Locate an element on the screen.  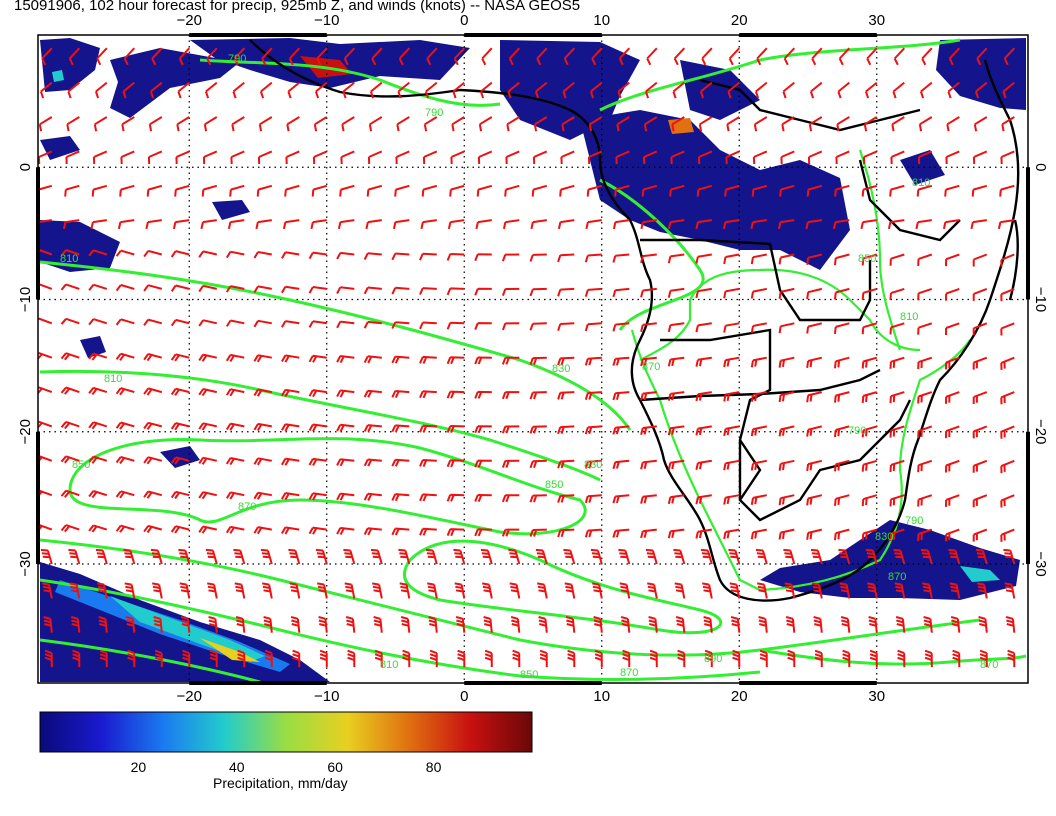
colorbar-tick-label: 60 is located at coordinates (335, 767).